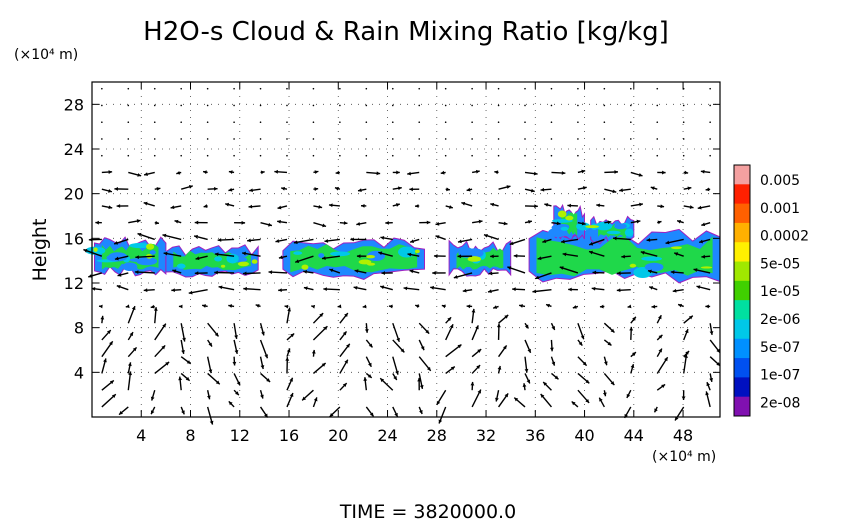 This screenshot has width=854, height=519. What do you see at coordinates (780, 292) in the screenshot?
I see `colorbar-label: 1e-05` at bounding box center [780, 292].